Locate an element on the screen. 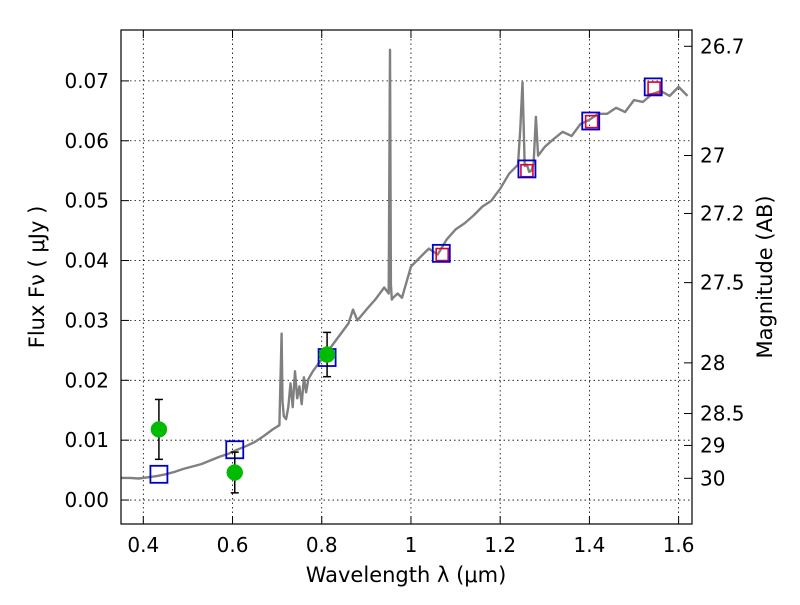 This screenshot has width=800, height=605. y2-tick-label: 29 is located at coordinates (712, 445).